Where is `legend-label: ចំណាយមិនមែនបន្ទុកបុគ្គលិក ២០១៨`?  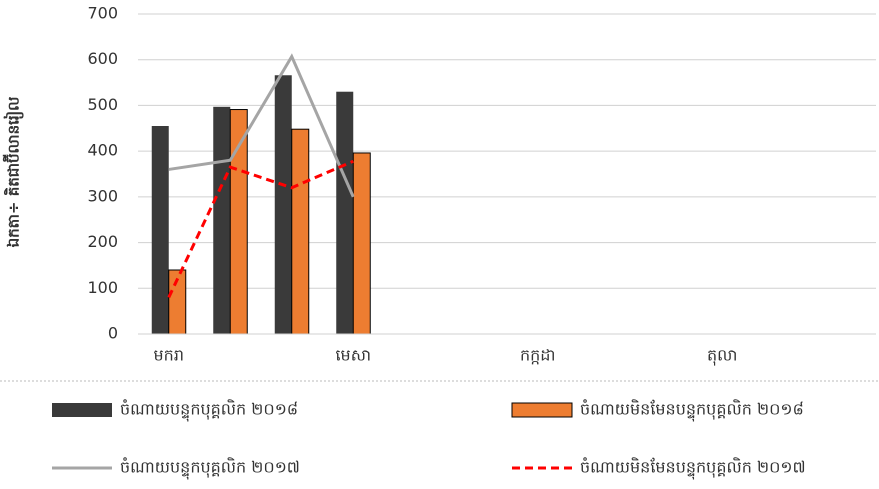 legend-label: ចំណាយមិនមែនបន្ទុកបុគ្គលិក ២០១៨ is located at coordinates (692, 411).